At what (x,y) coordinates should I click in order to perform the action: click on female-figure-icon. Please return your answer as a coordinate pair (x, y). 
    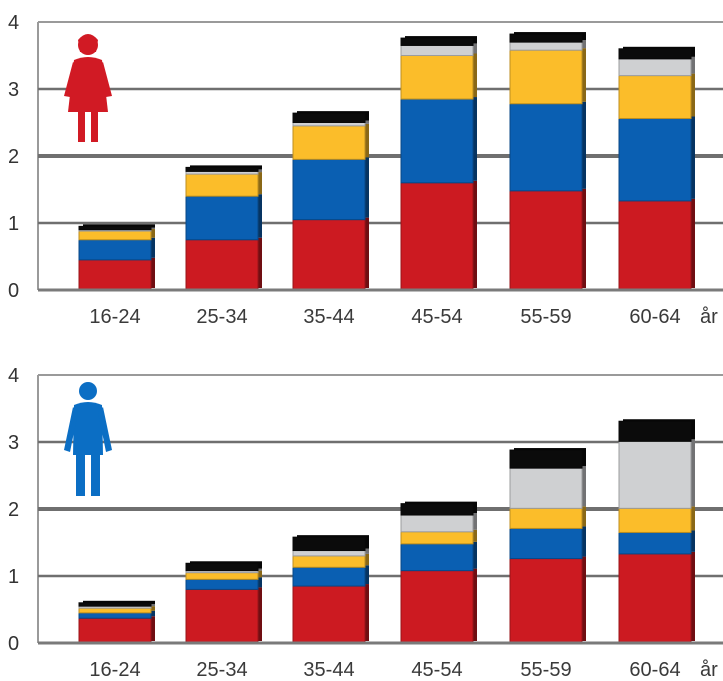
    Looking at the image, I should click on (88, 88).